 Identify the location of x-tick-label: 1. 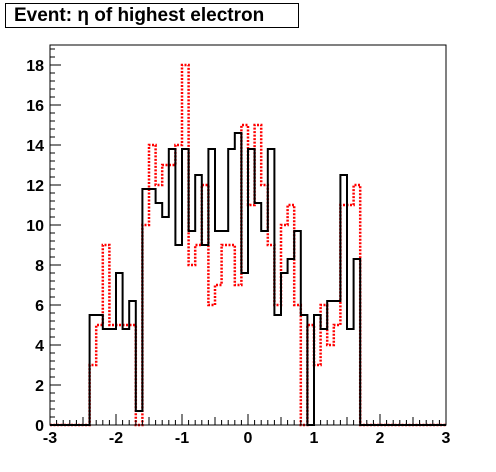
(314, 438).